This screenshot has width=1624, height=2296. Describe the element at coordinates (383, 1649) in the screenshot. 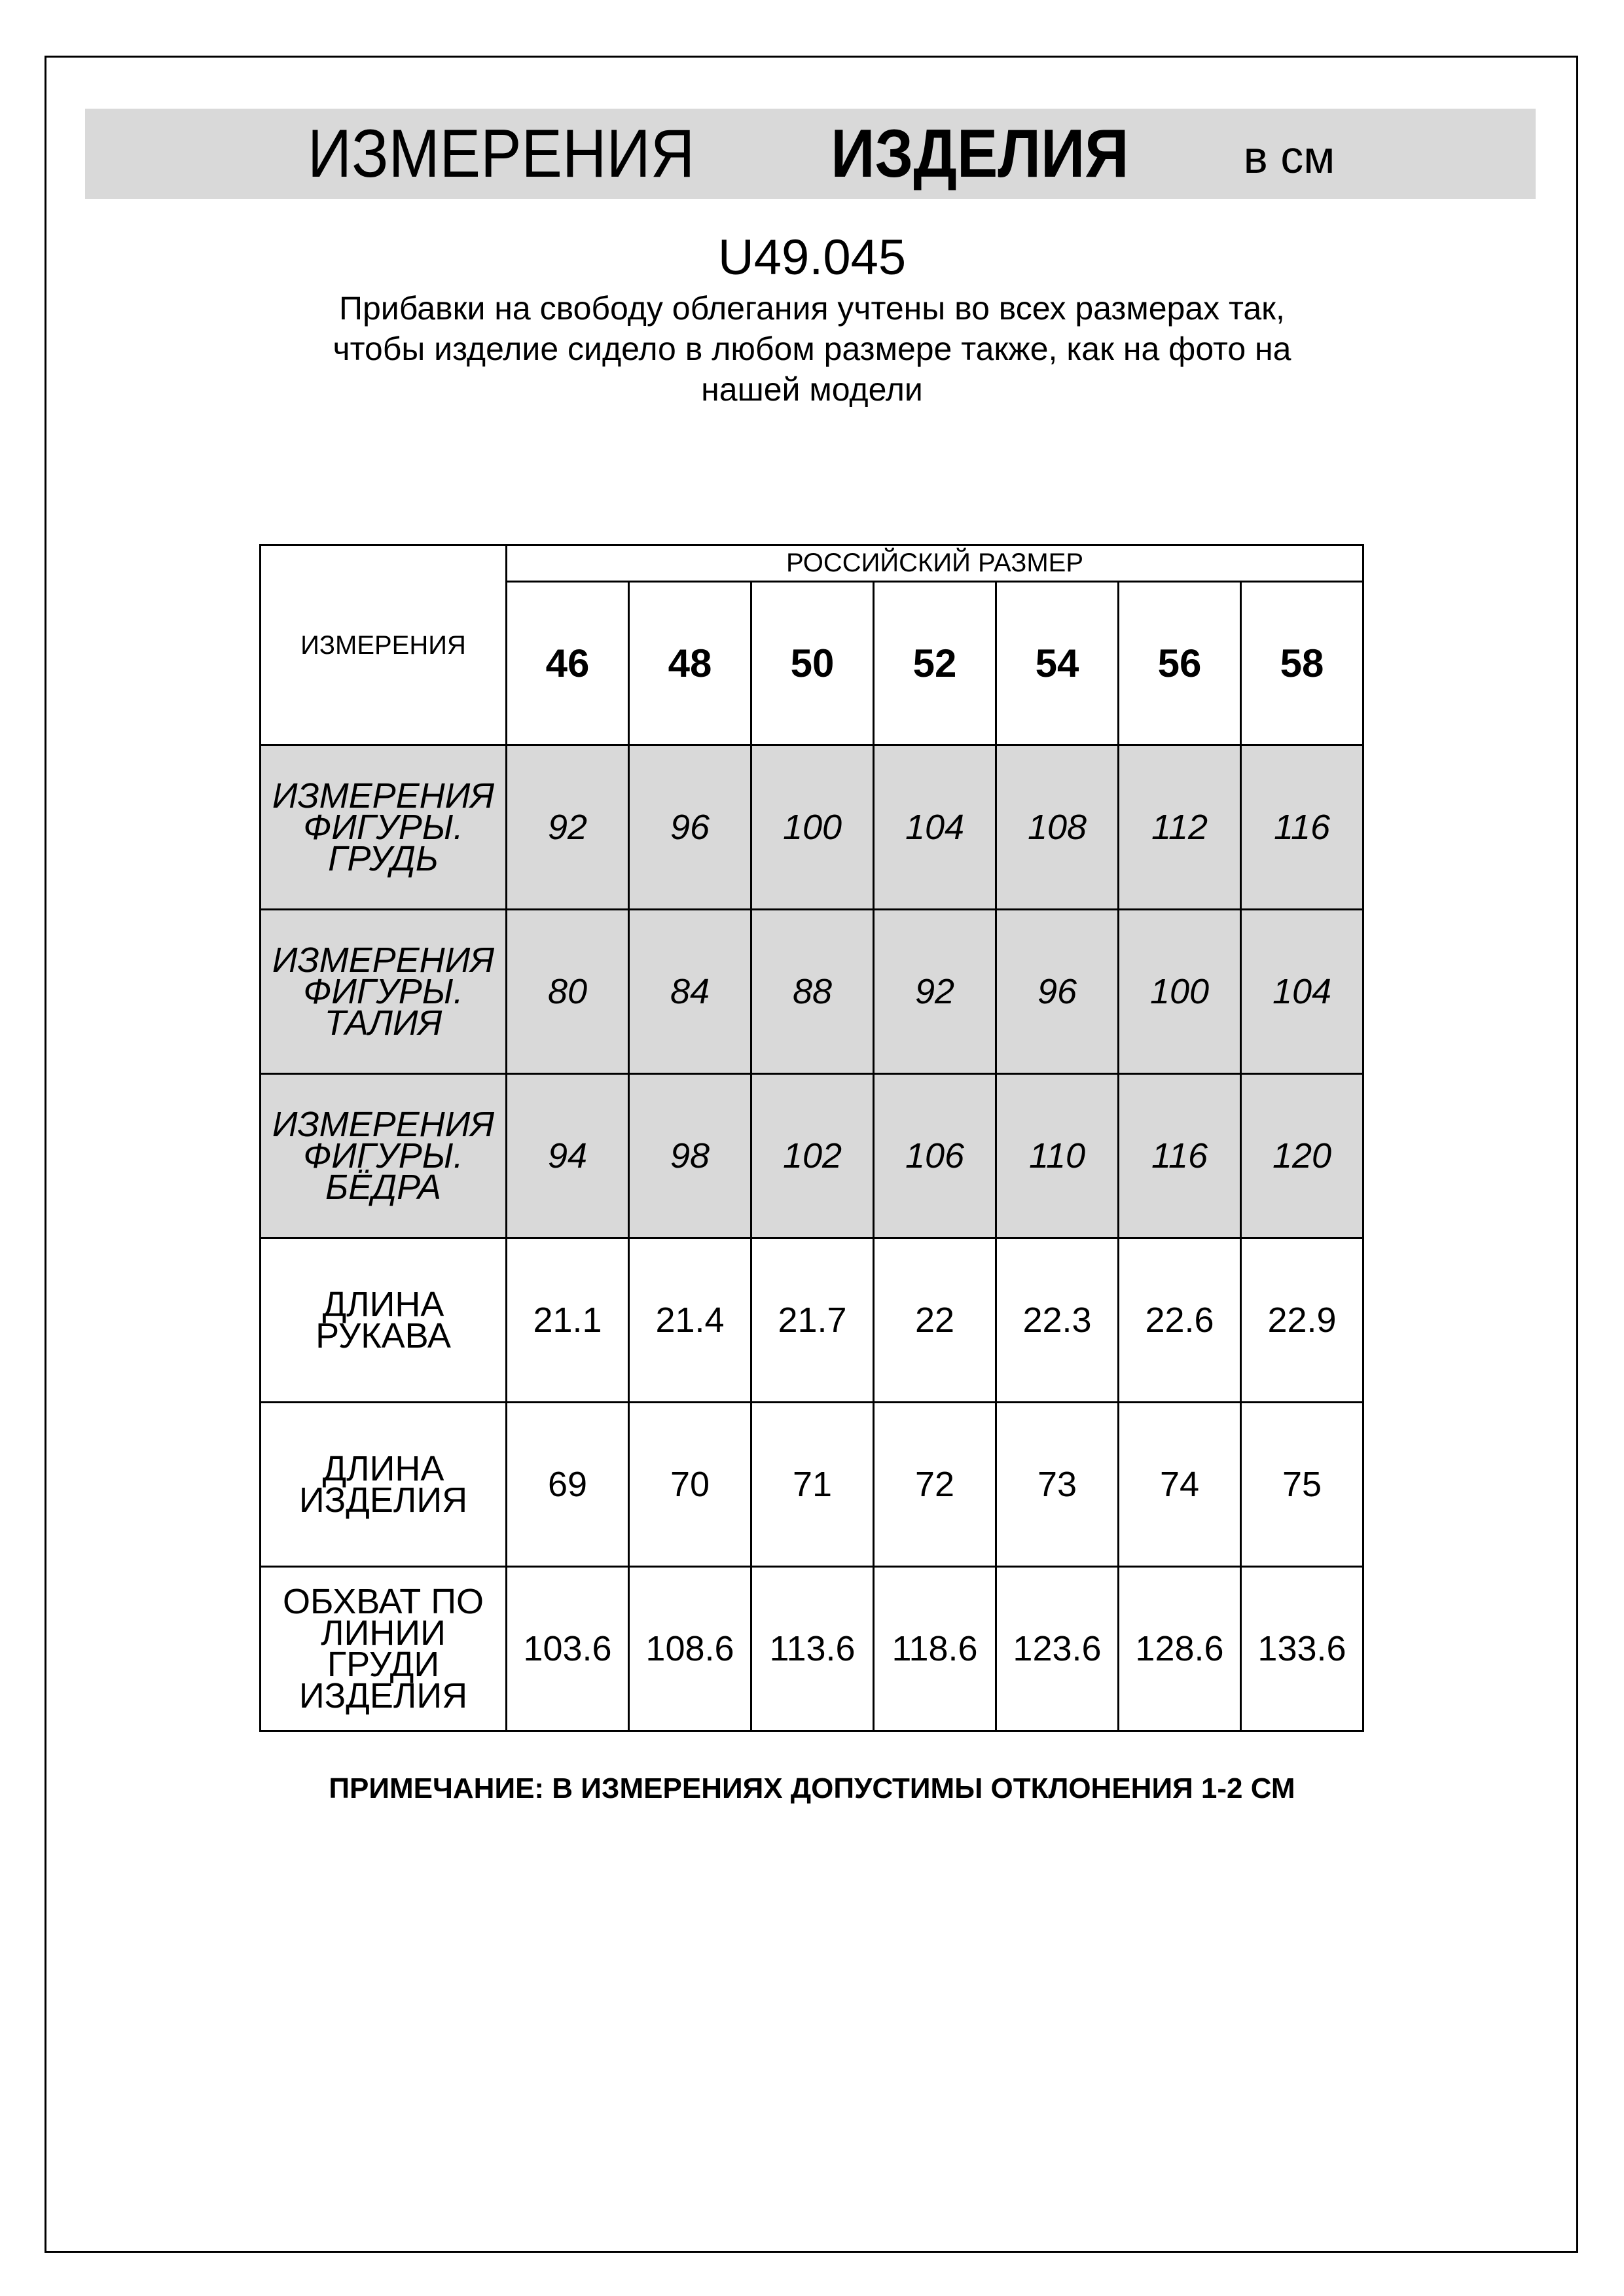

I see `row-label: ОБХВАТ ПО ЛИНИИ ГРУДИ ИЗДЕЛИЯ` at that location.